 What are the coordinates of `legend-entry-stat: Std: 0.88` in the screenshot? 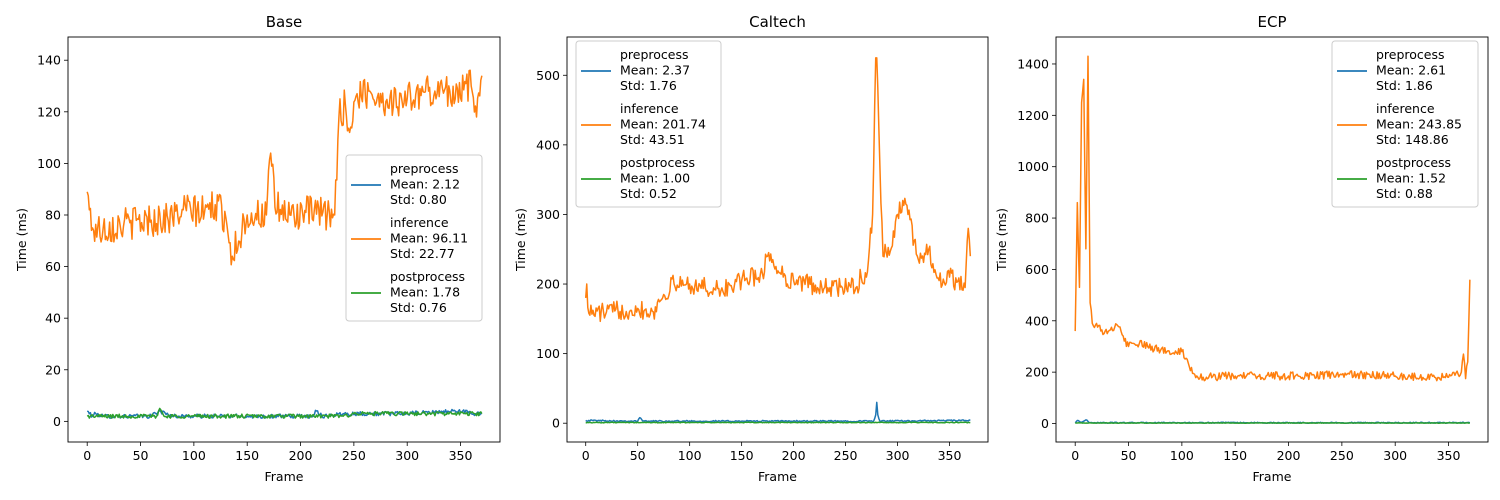 It's located at (1404, 193).